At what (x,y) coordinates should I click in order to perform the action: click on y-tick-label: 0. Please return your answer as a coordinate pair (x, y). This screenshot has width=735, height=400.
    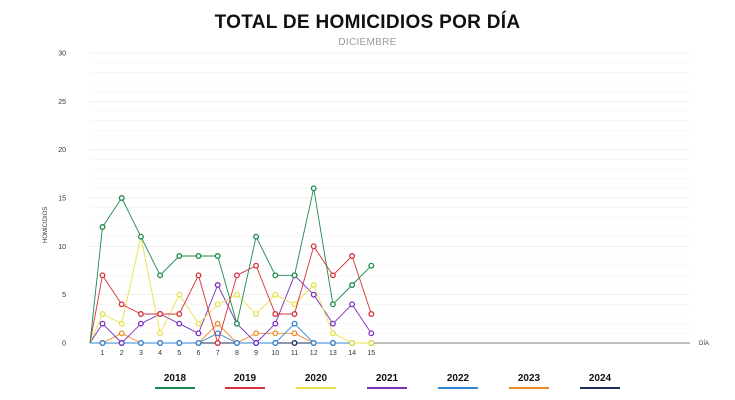
    Looking at the image, I should click on (64, 344).